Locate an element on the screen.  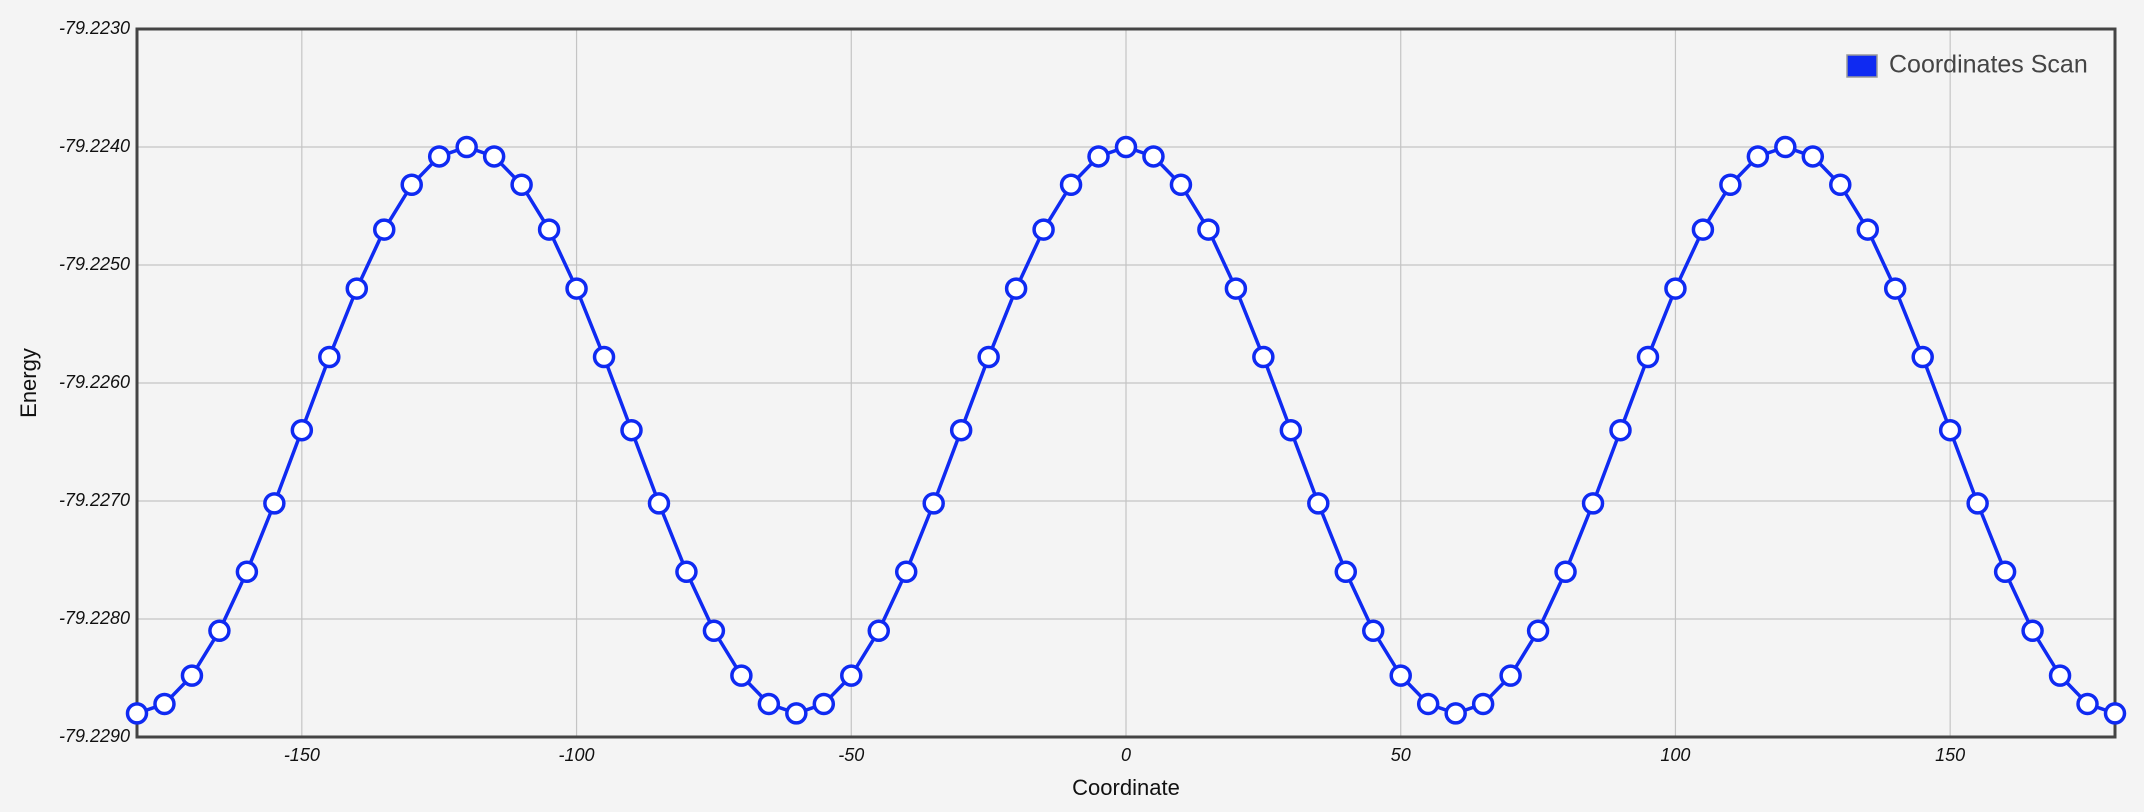
x-tick-label: -100 is located at coordinates (577, 755).